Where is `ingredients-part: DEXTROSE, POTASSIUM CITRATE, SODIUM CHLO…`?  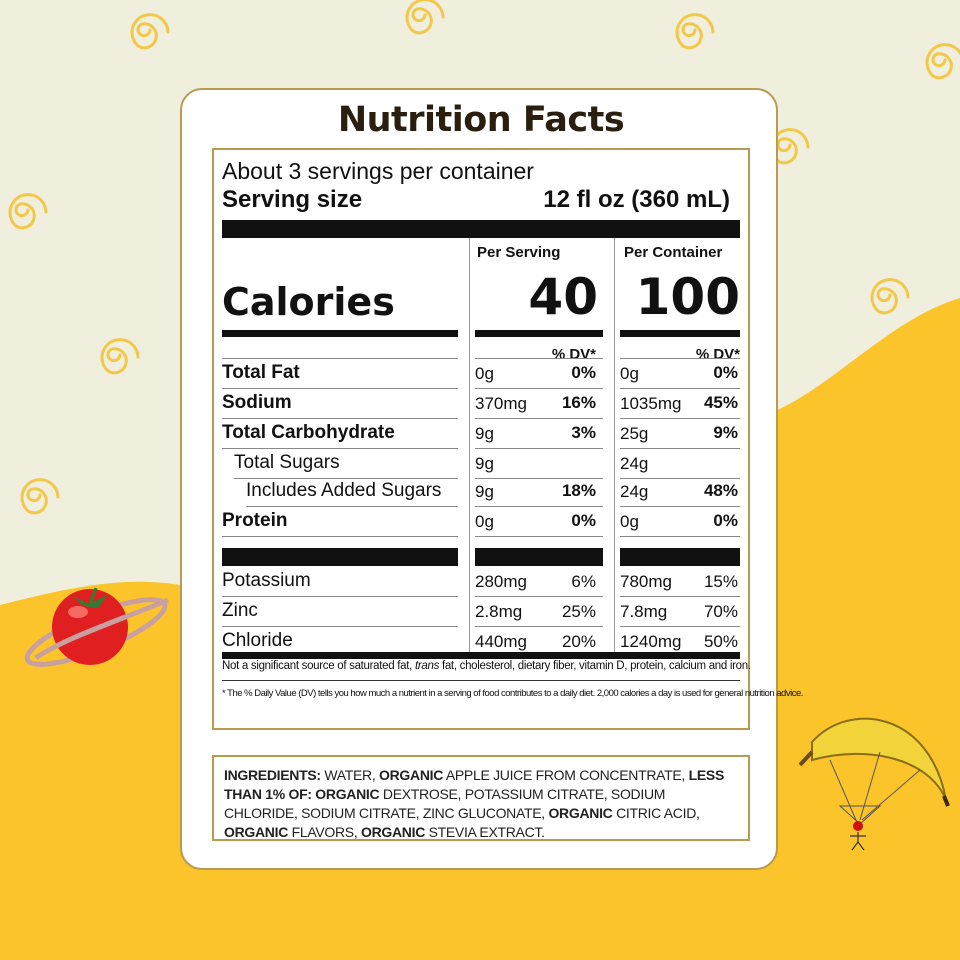
ingredients-part: DEXTROSE, POTASSIUM CITRATE, SODIUM CHLO… is located at coordinates (445, 803).